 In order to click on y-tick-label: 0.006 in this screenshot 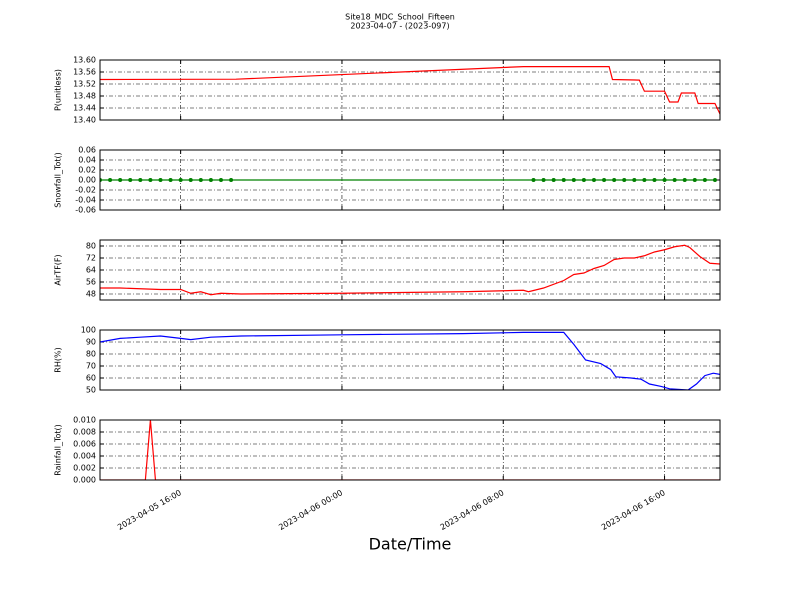, I will do `click(84, 444)`.